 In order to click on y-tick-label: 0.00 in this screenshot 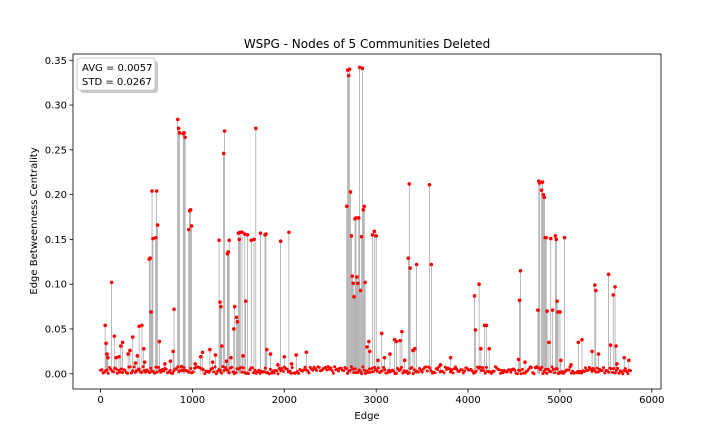, I will do `click(56, 374)`.